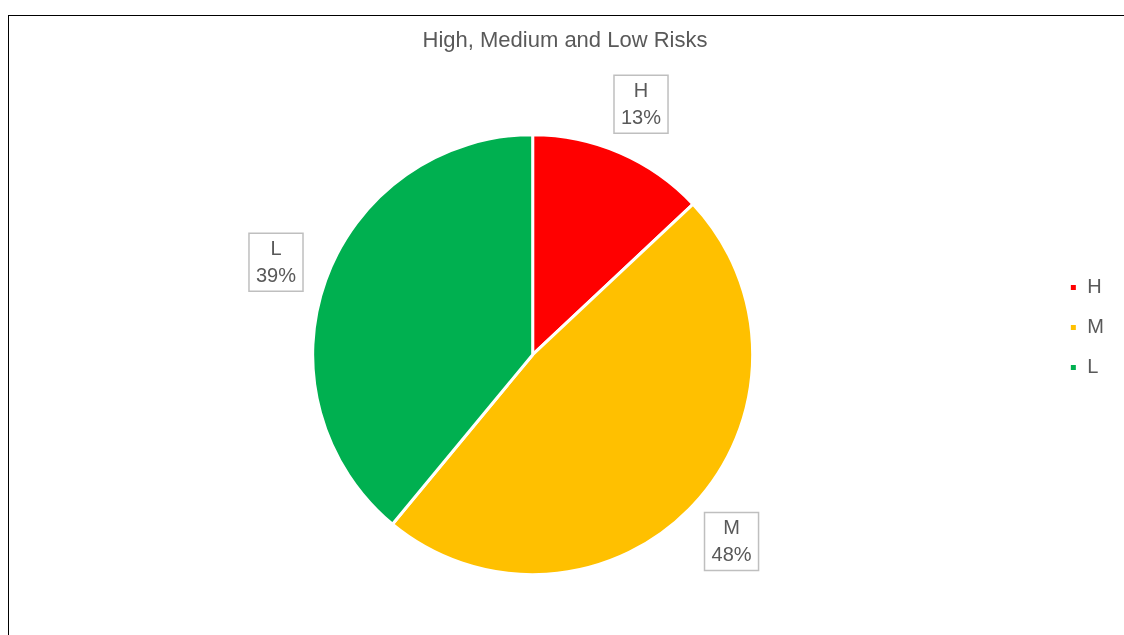  Describe the element at coordinates (641, 89) in the screenshot. I see `slice-label: H` at that location.